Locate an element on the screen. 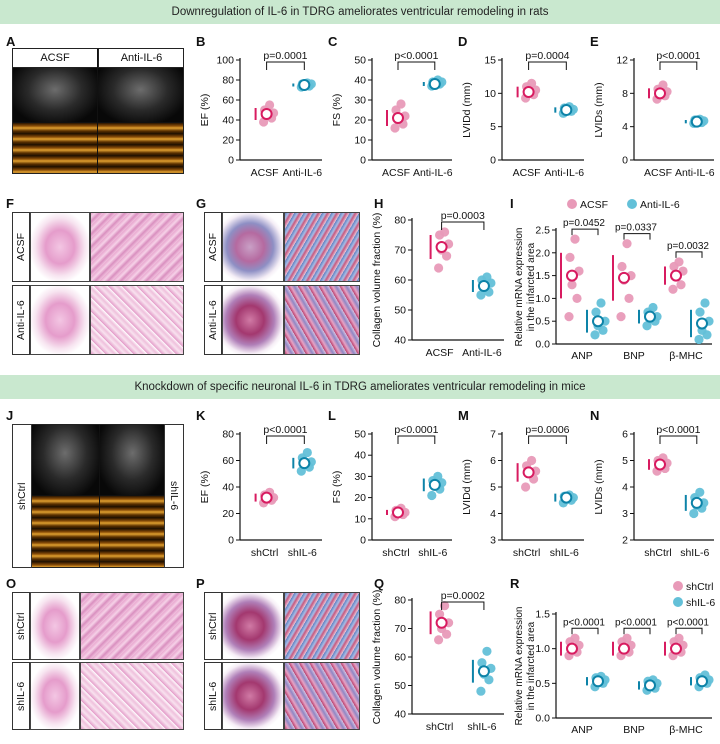 The image size is (720, 744). y-axis-label: Relative mRNA expression is located at coordinates (519, 287).